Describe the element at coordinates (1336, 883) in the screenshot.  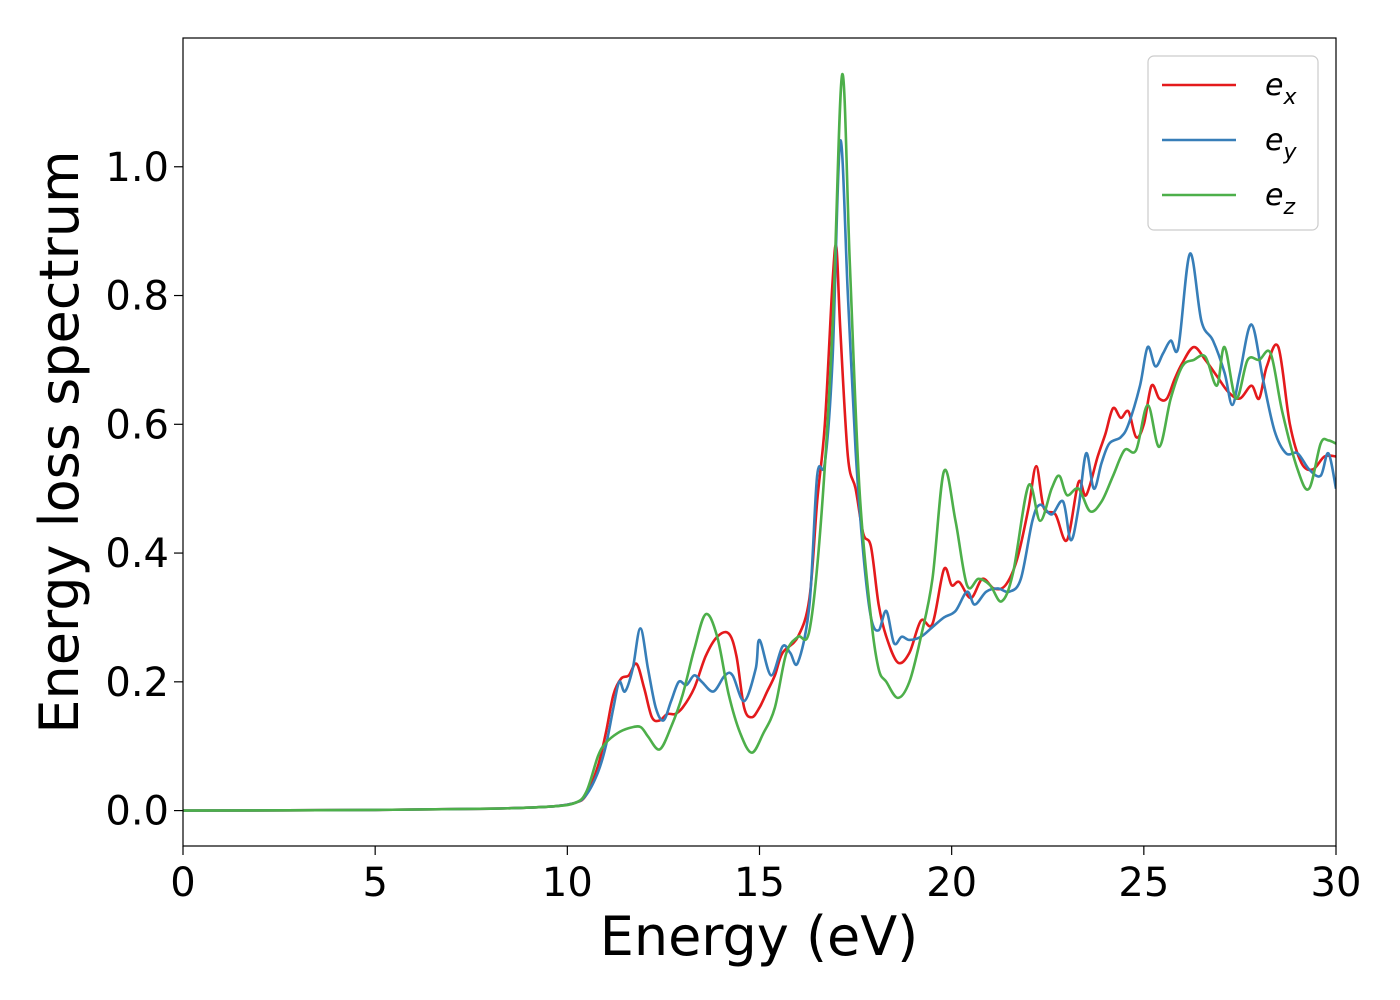
I see `x-tick-label: 30` at that location.